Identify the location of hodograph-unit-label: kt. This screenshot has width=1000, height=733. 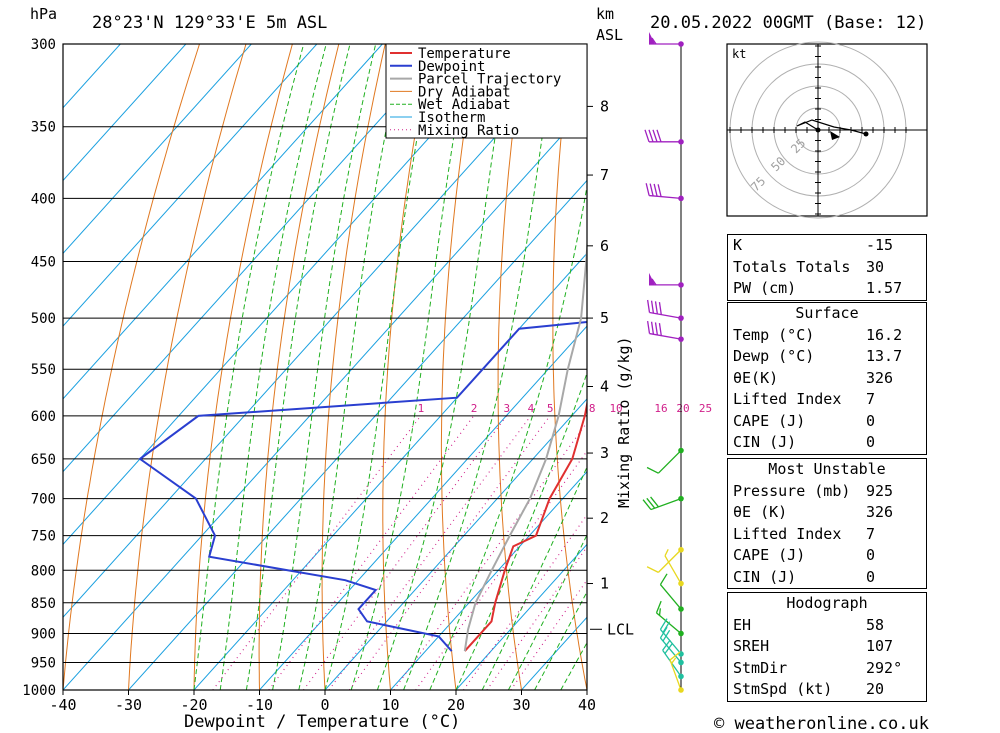
(739, 54).